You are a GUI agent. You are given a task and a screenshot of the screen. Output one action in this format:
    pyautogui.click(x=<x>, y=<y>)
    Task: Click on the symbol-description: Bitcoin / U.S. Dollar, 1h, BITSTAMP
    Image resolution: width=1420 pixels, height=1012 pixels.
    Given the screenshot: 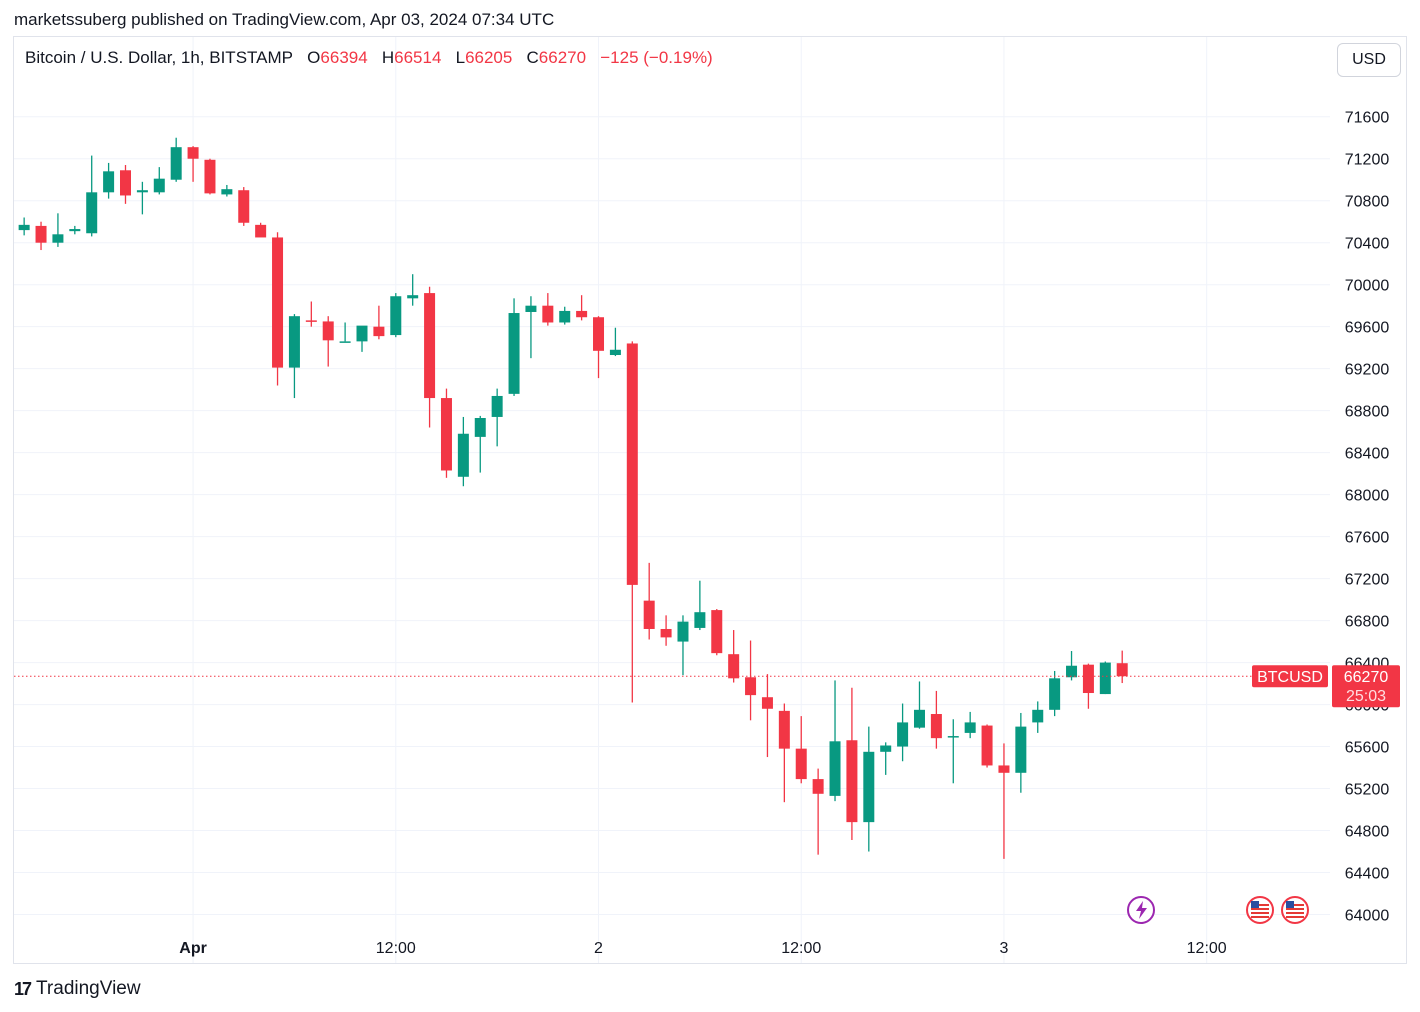 What is the action you would take?
    pyautogui.click(x=159, y=57)
    